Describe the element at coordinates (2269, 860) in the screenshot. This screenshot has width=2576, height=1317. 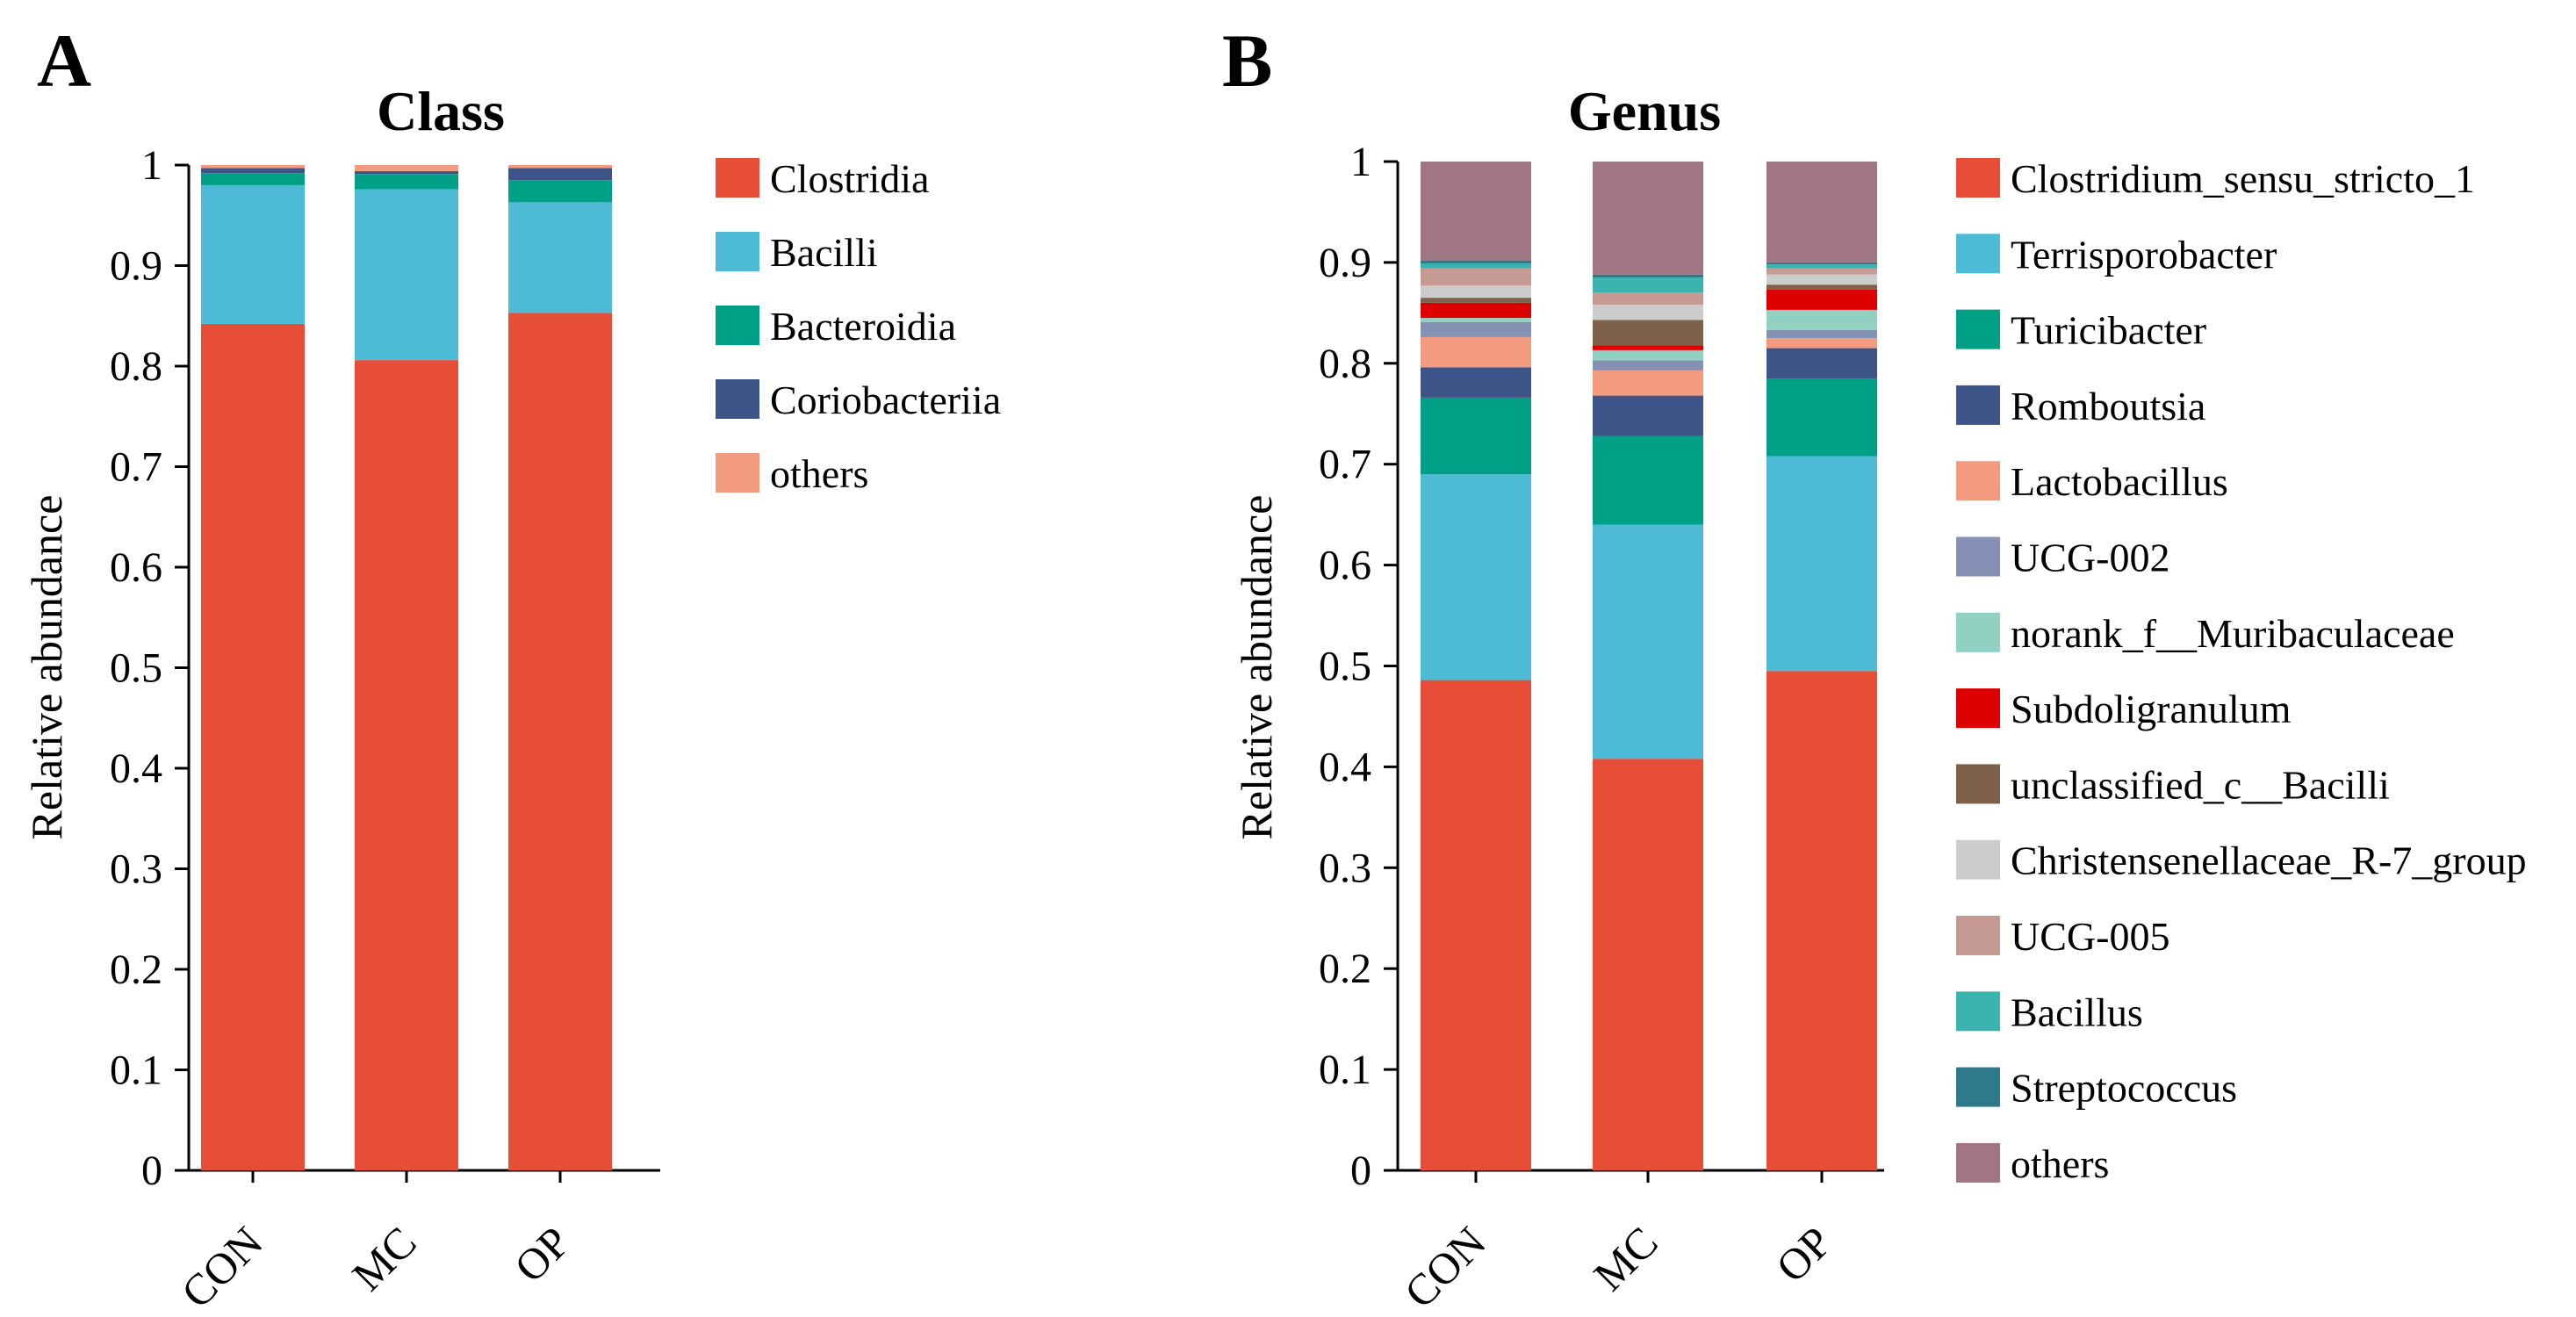
I see `panel-b-legend-label: Christensenellaceae_R-7_group` at that location.